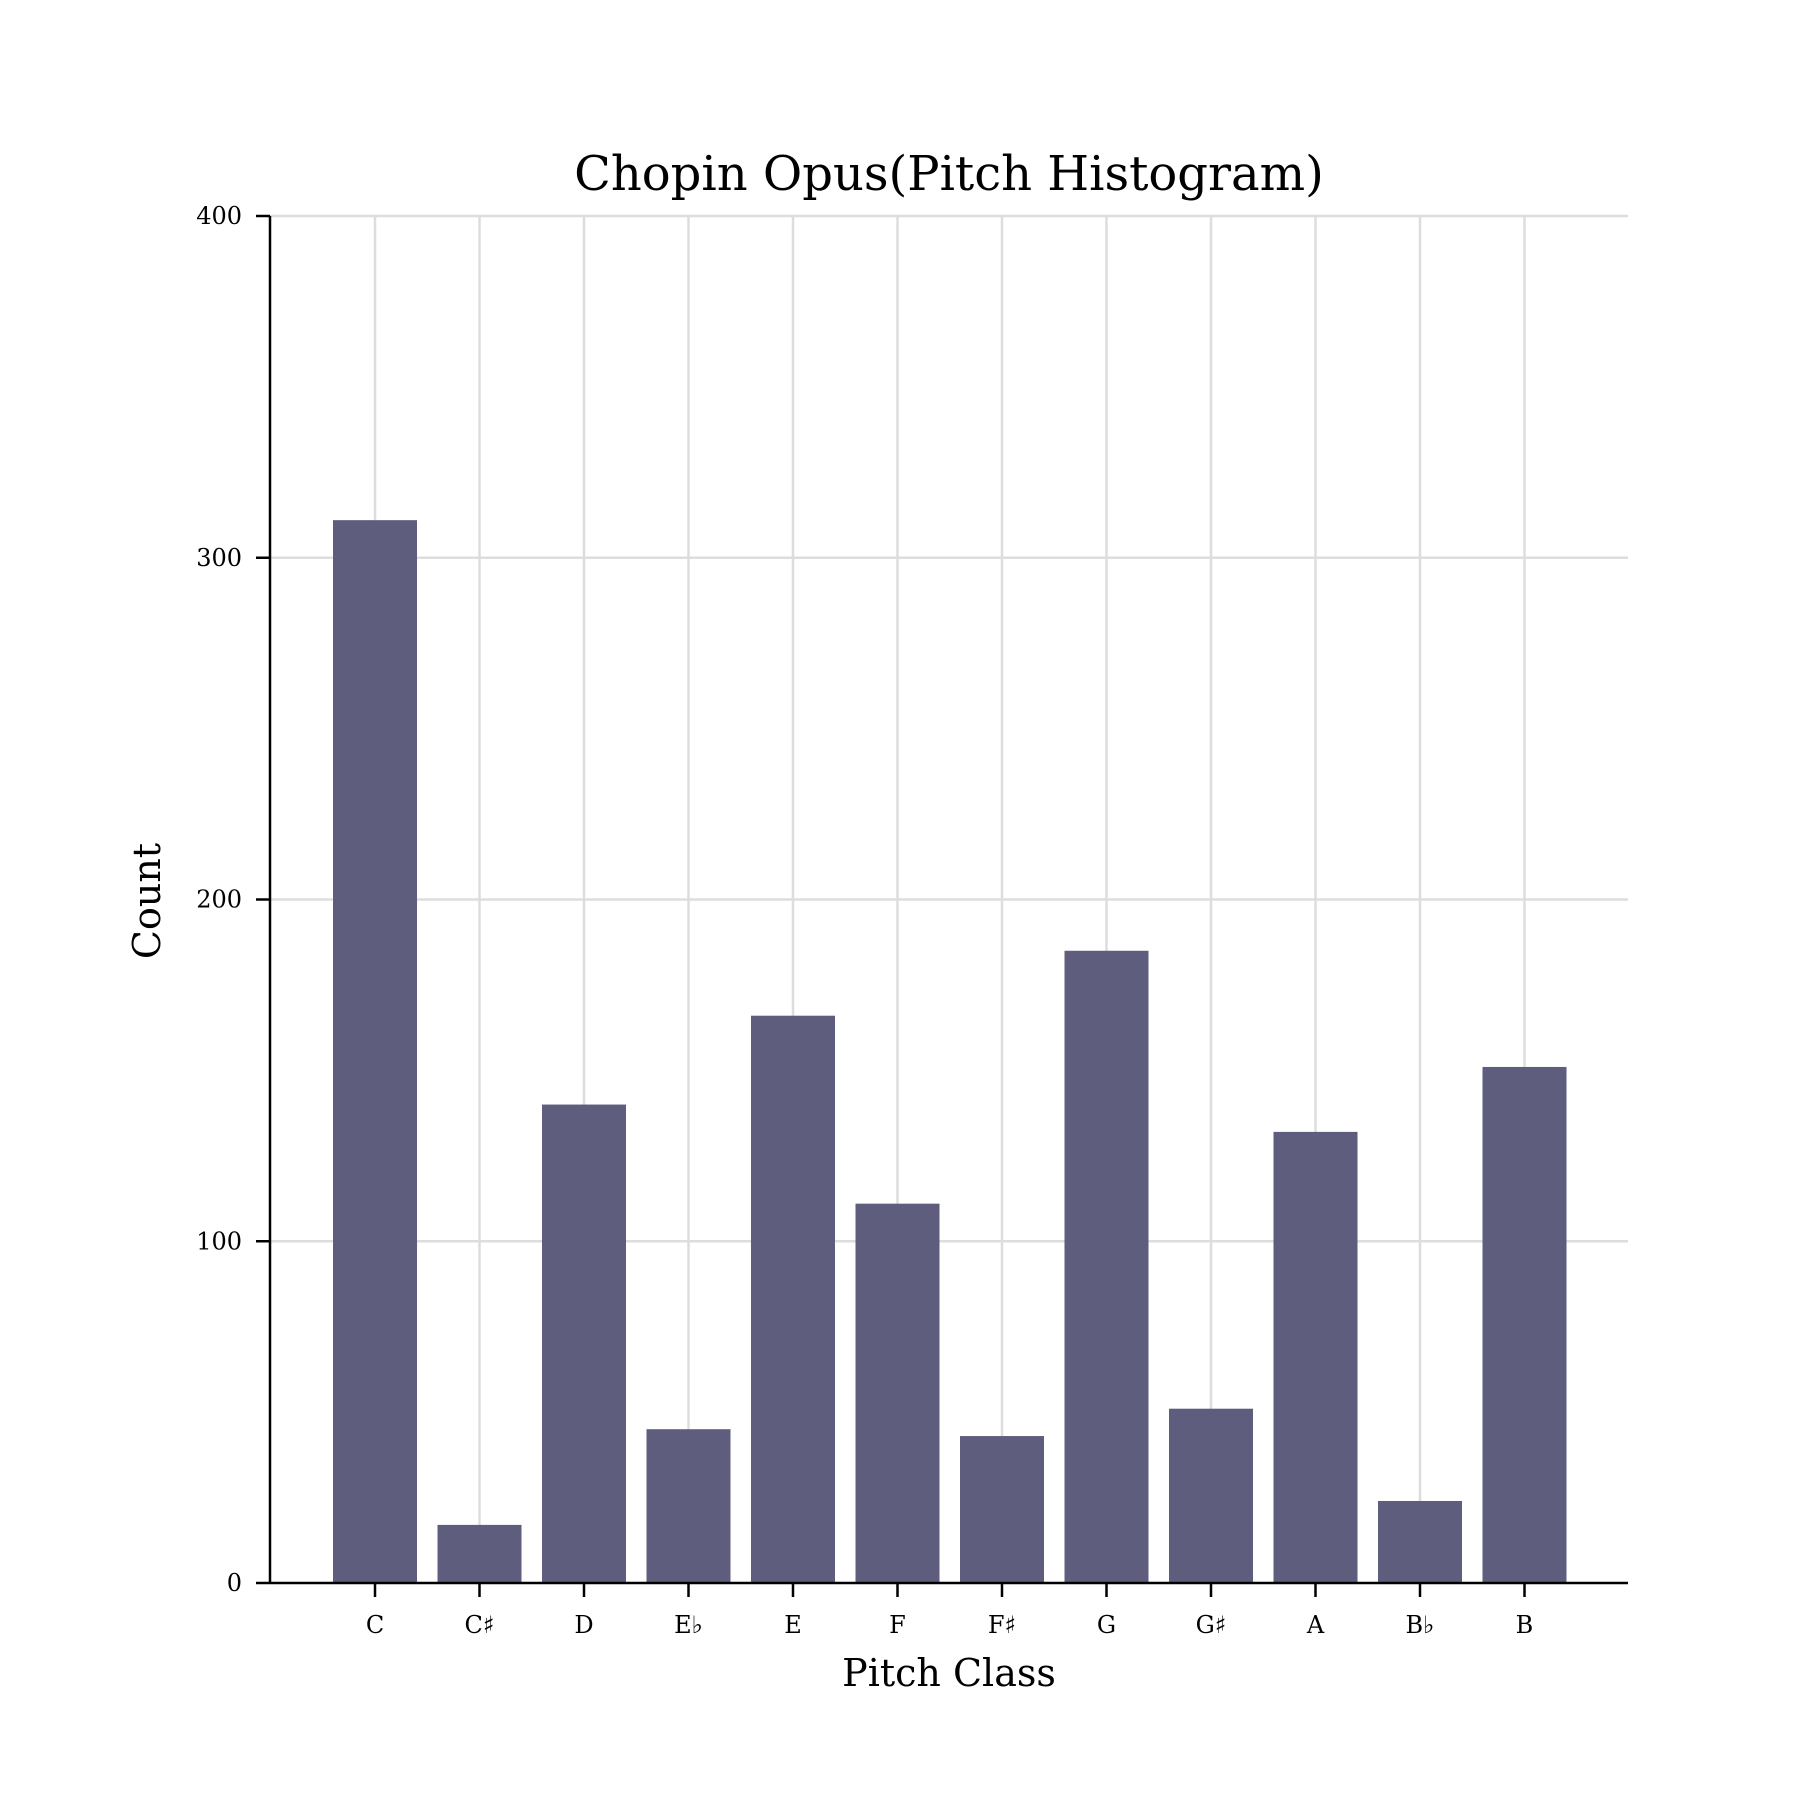  What do you see at coordinates (219, 558) in the screenshot?
I see `y-tick-label: 300` at bounding box center [219, 558].